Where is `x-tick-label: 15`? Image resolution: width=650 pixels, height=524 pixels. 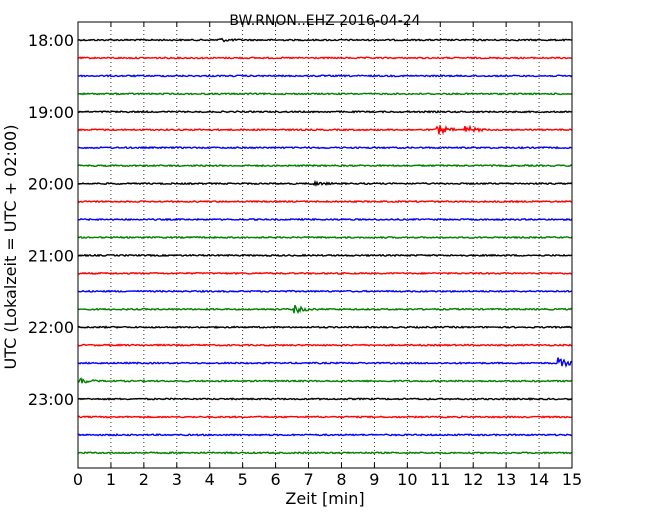
x-tick-label: 15 is located at coordinates (572, 479).